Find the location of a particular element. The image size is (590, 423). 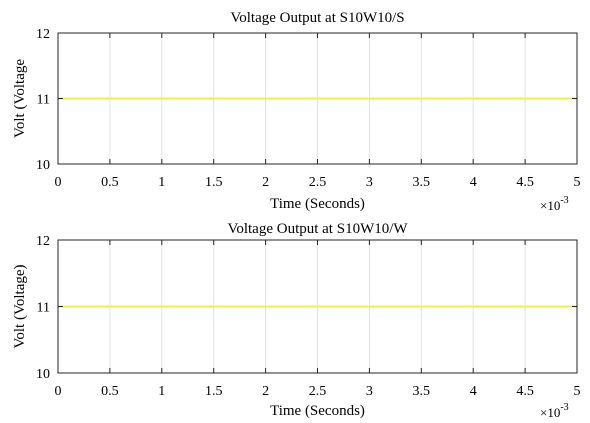

chart2-y-tick-label: 10 is located at coordinates (43, 374).